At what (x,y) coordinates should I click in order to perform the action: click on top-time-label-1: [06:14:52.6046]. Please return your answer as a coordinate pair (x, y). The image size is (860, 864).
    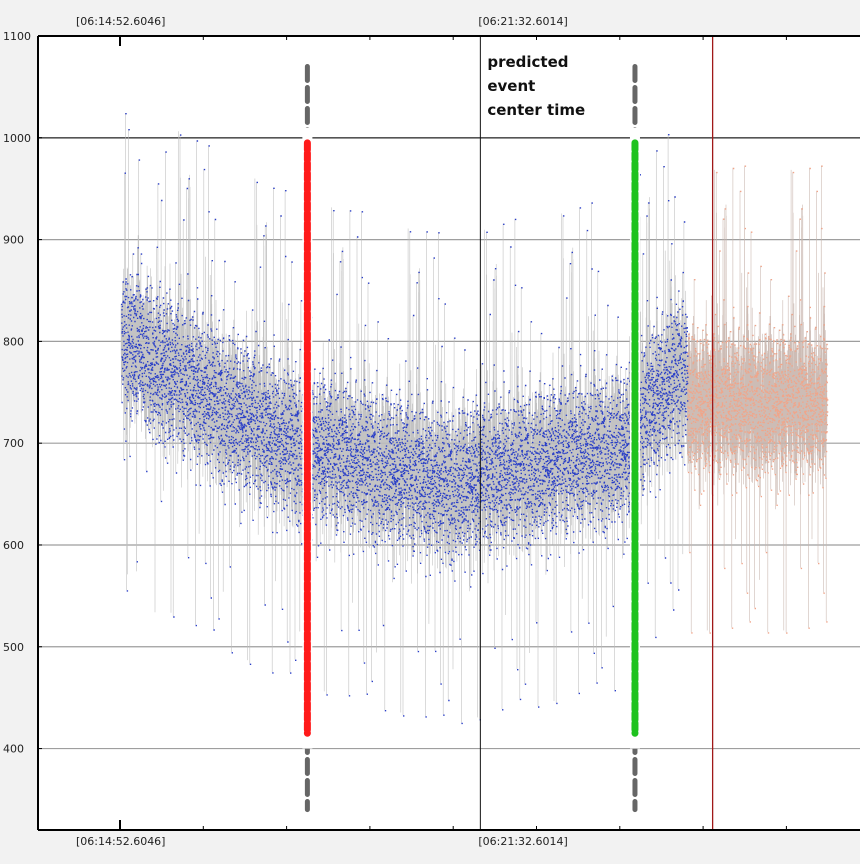
    Looking at the image, I should click on (120, 21).